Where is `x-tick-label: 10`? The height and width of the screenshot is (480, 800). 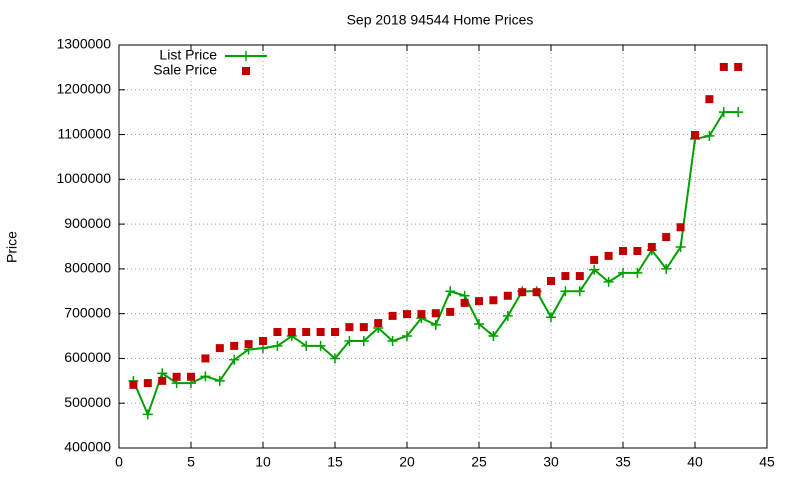 x-tick-label: 10 is located at coordinates (263, 462).